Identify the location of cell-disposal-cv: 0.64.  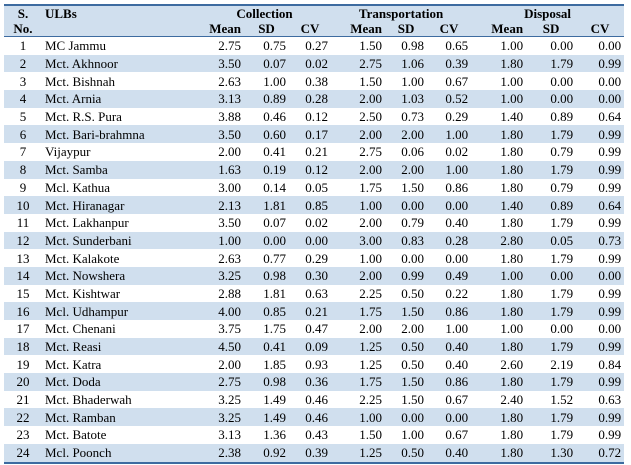
(610, 117).